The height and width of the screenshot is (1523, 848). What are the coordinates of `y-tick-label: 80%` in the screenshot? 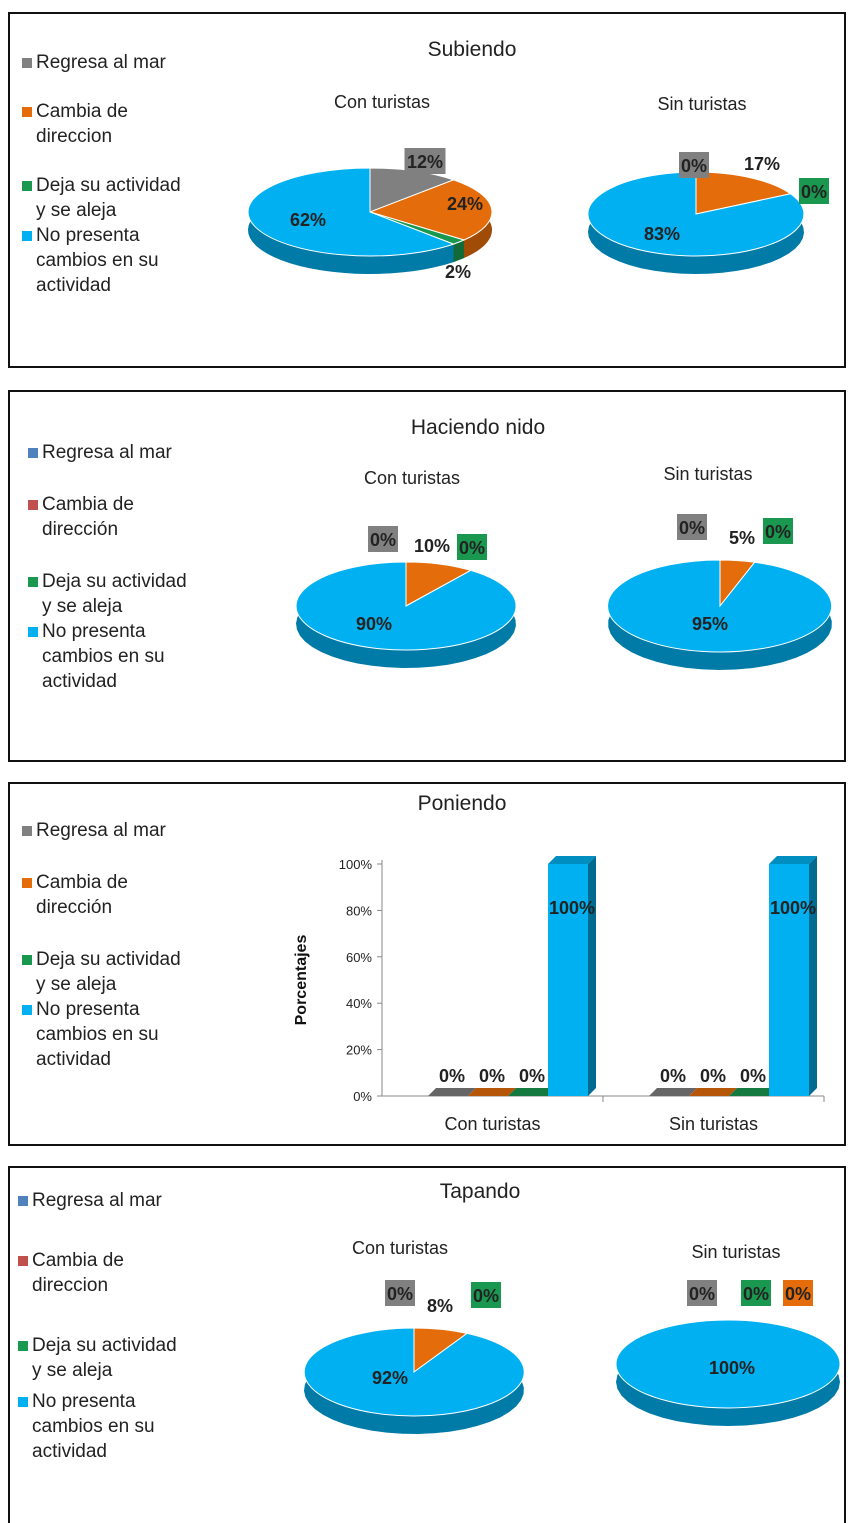 It's located at (359, 910).